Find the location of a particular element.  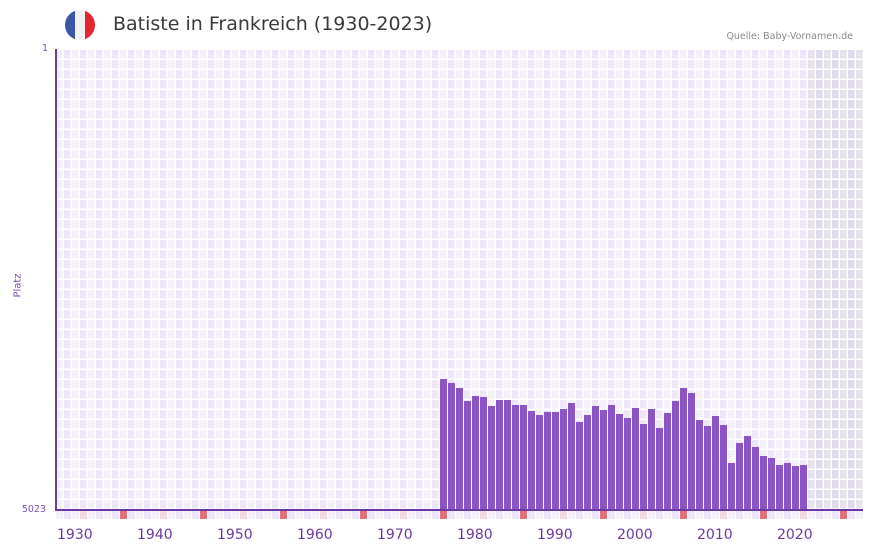

bar-1984 is located at coordinates (491, 457).